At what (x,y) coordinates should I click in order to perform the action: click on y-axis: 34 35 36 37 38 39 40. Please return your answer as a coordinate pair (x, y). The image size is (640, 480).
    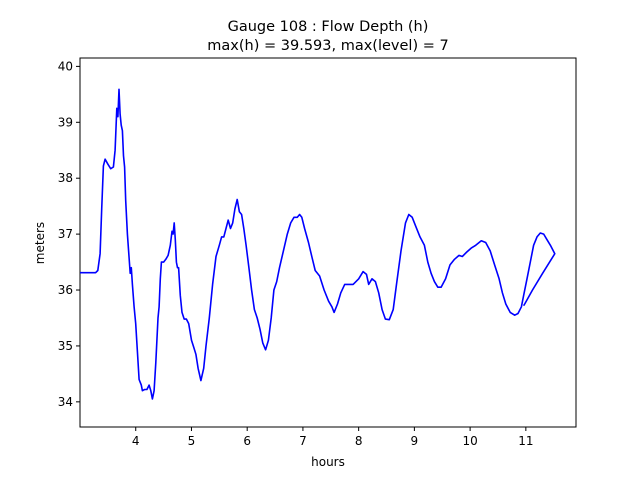
    Looking at the image, I should click on (69, 234).